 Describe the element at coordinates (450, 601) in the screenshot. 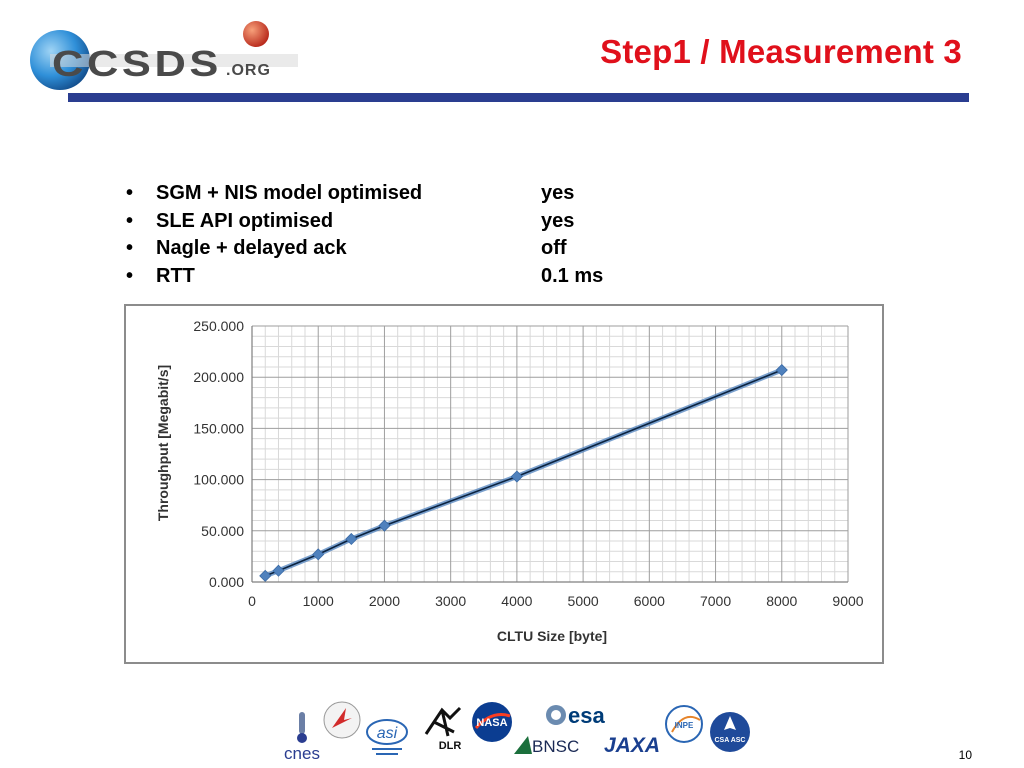

I see `x-tick-label: 3000` at that location.